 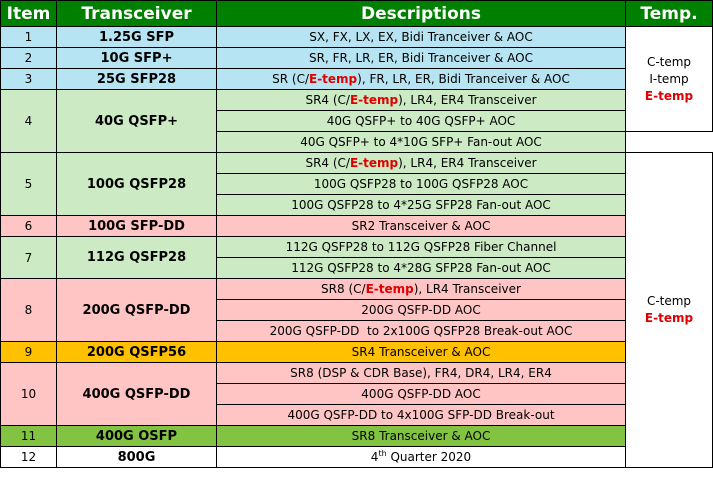 I want to click on description-text: 4, so click(x=374, y=457).